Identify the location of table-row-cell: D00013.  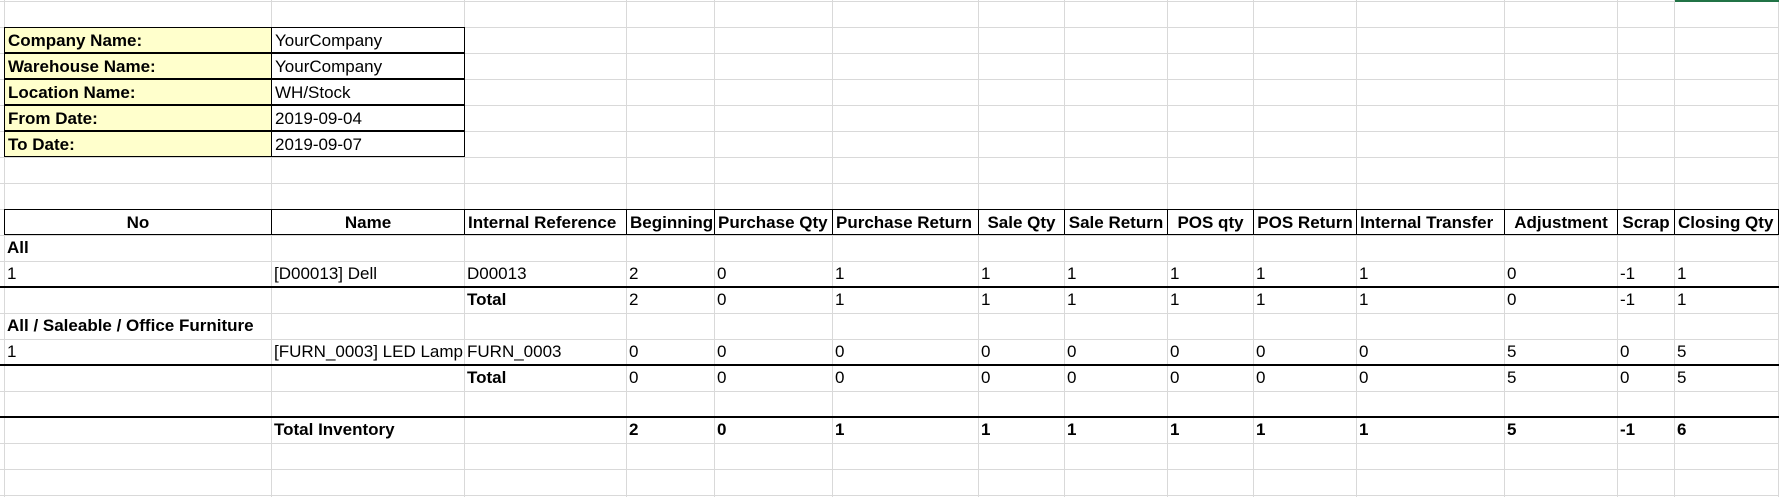
(497, 273).